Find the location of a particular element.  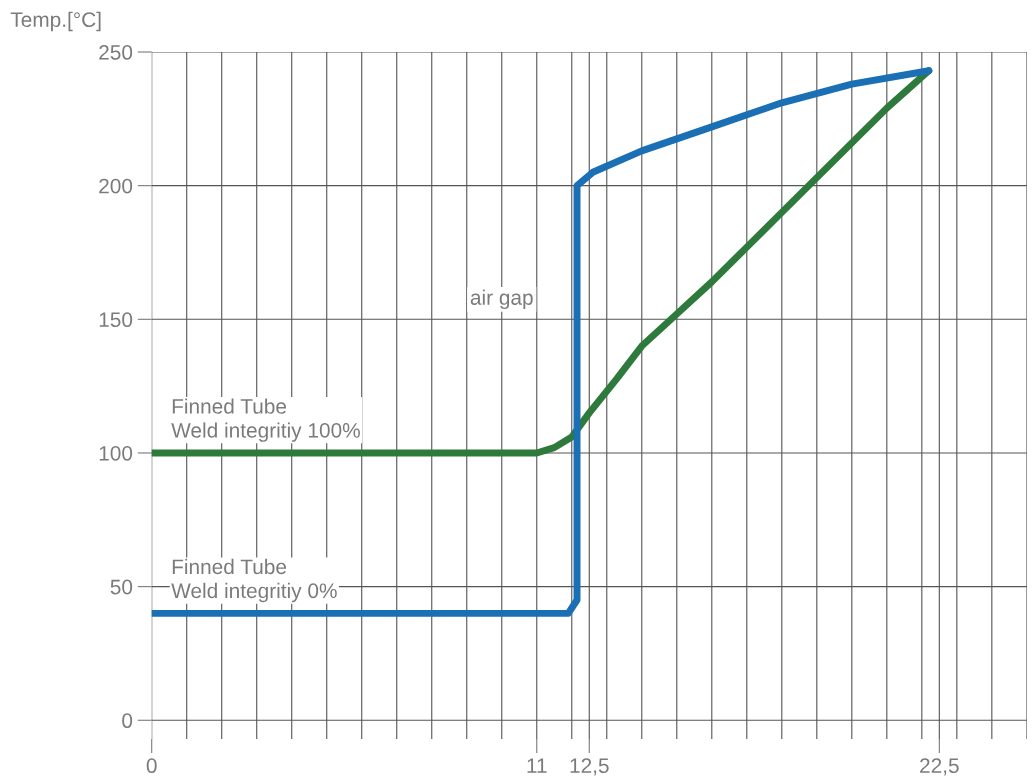

y-tick-label: 150 is located at coordinates (116, 320).